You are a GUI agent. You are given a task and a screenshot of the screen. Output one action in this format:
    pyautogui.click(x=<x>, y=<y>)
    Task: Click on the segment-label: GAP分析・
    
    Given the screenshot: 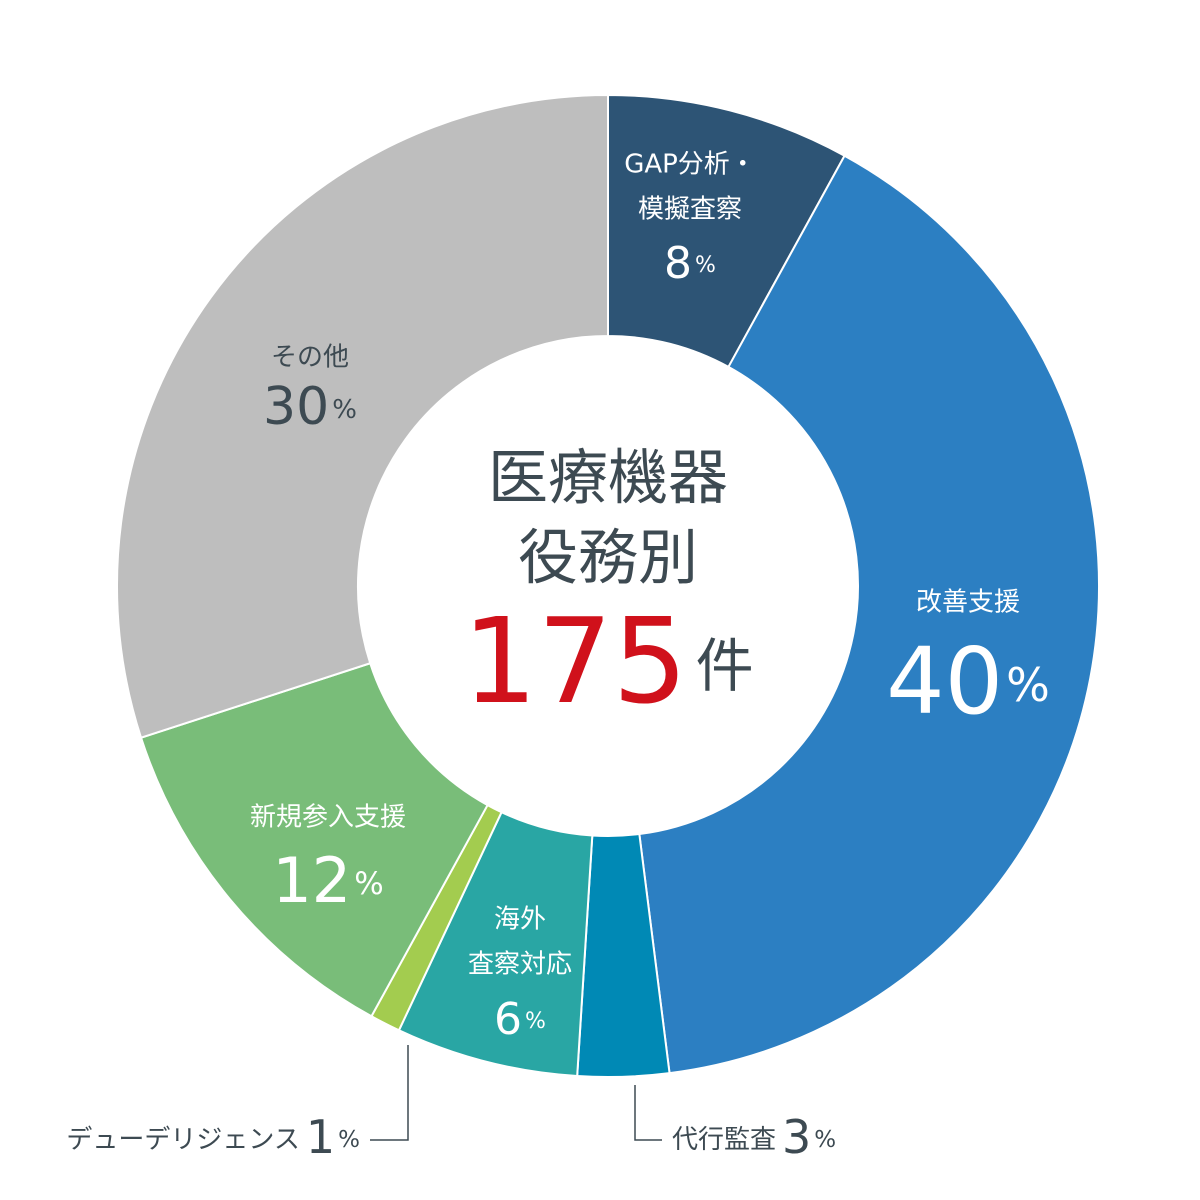 What is the action you would take?
    pyautogui.click(x=690, y=165)
    